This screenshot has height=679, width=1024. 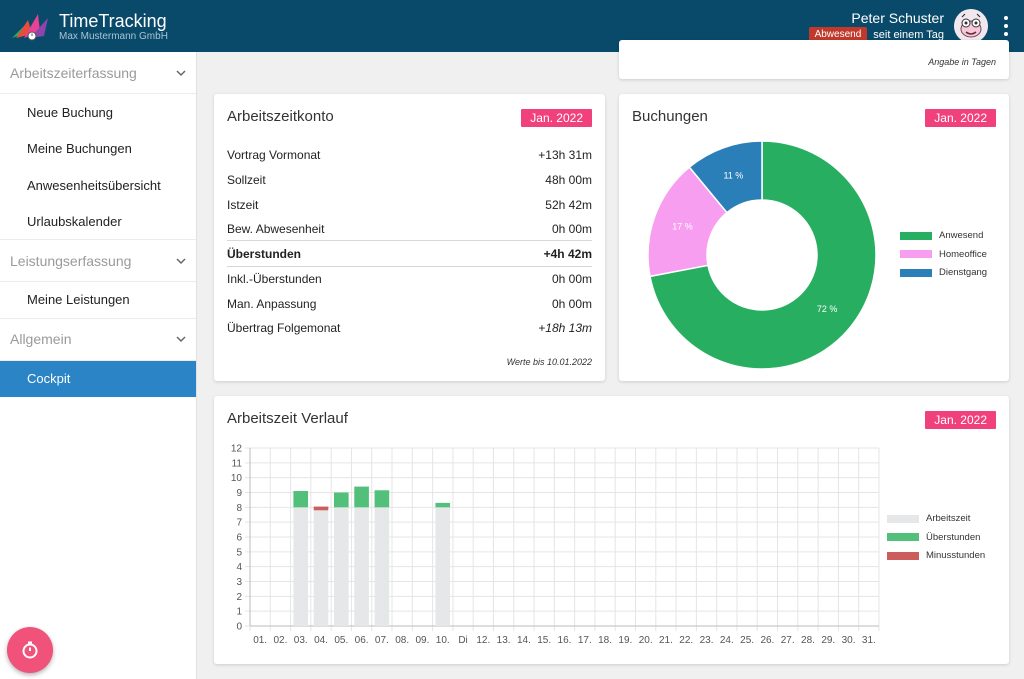 I want to click on bar-überstunden-03., so click(x=301, y=499).